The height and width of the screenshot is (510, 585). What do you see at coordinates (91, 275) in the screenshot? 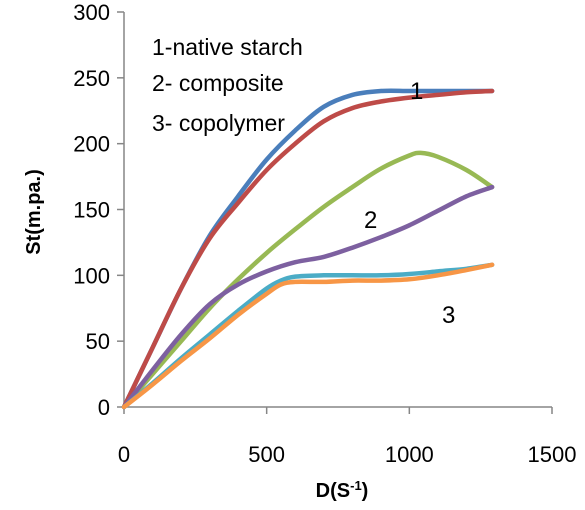
I see `y-tick-label: 100` at bounding box center [91, 275].